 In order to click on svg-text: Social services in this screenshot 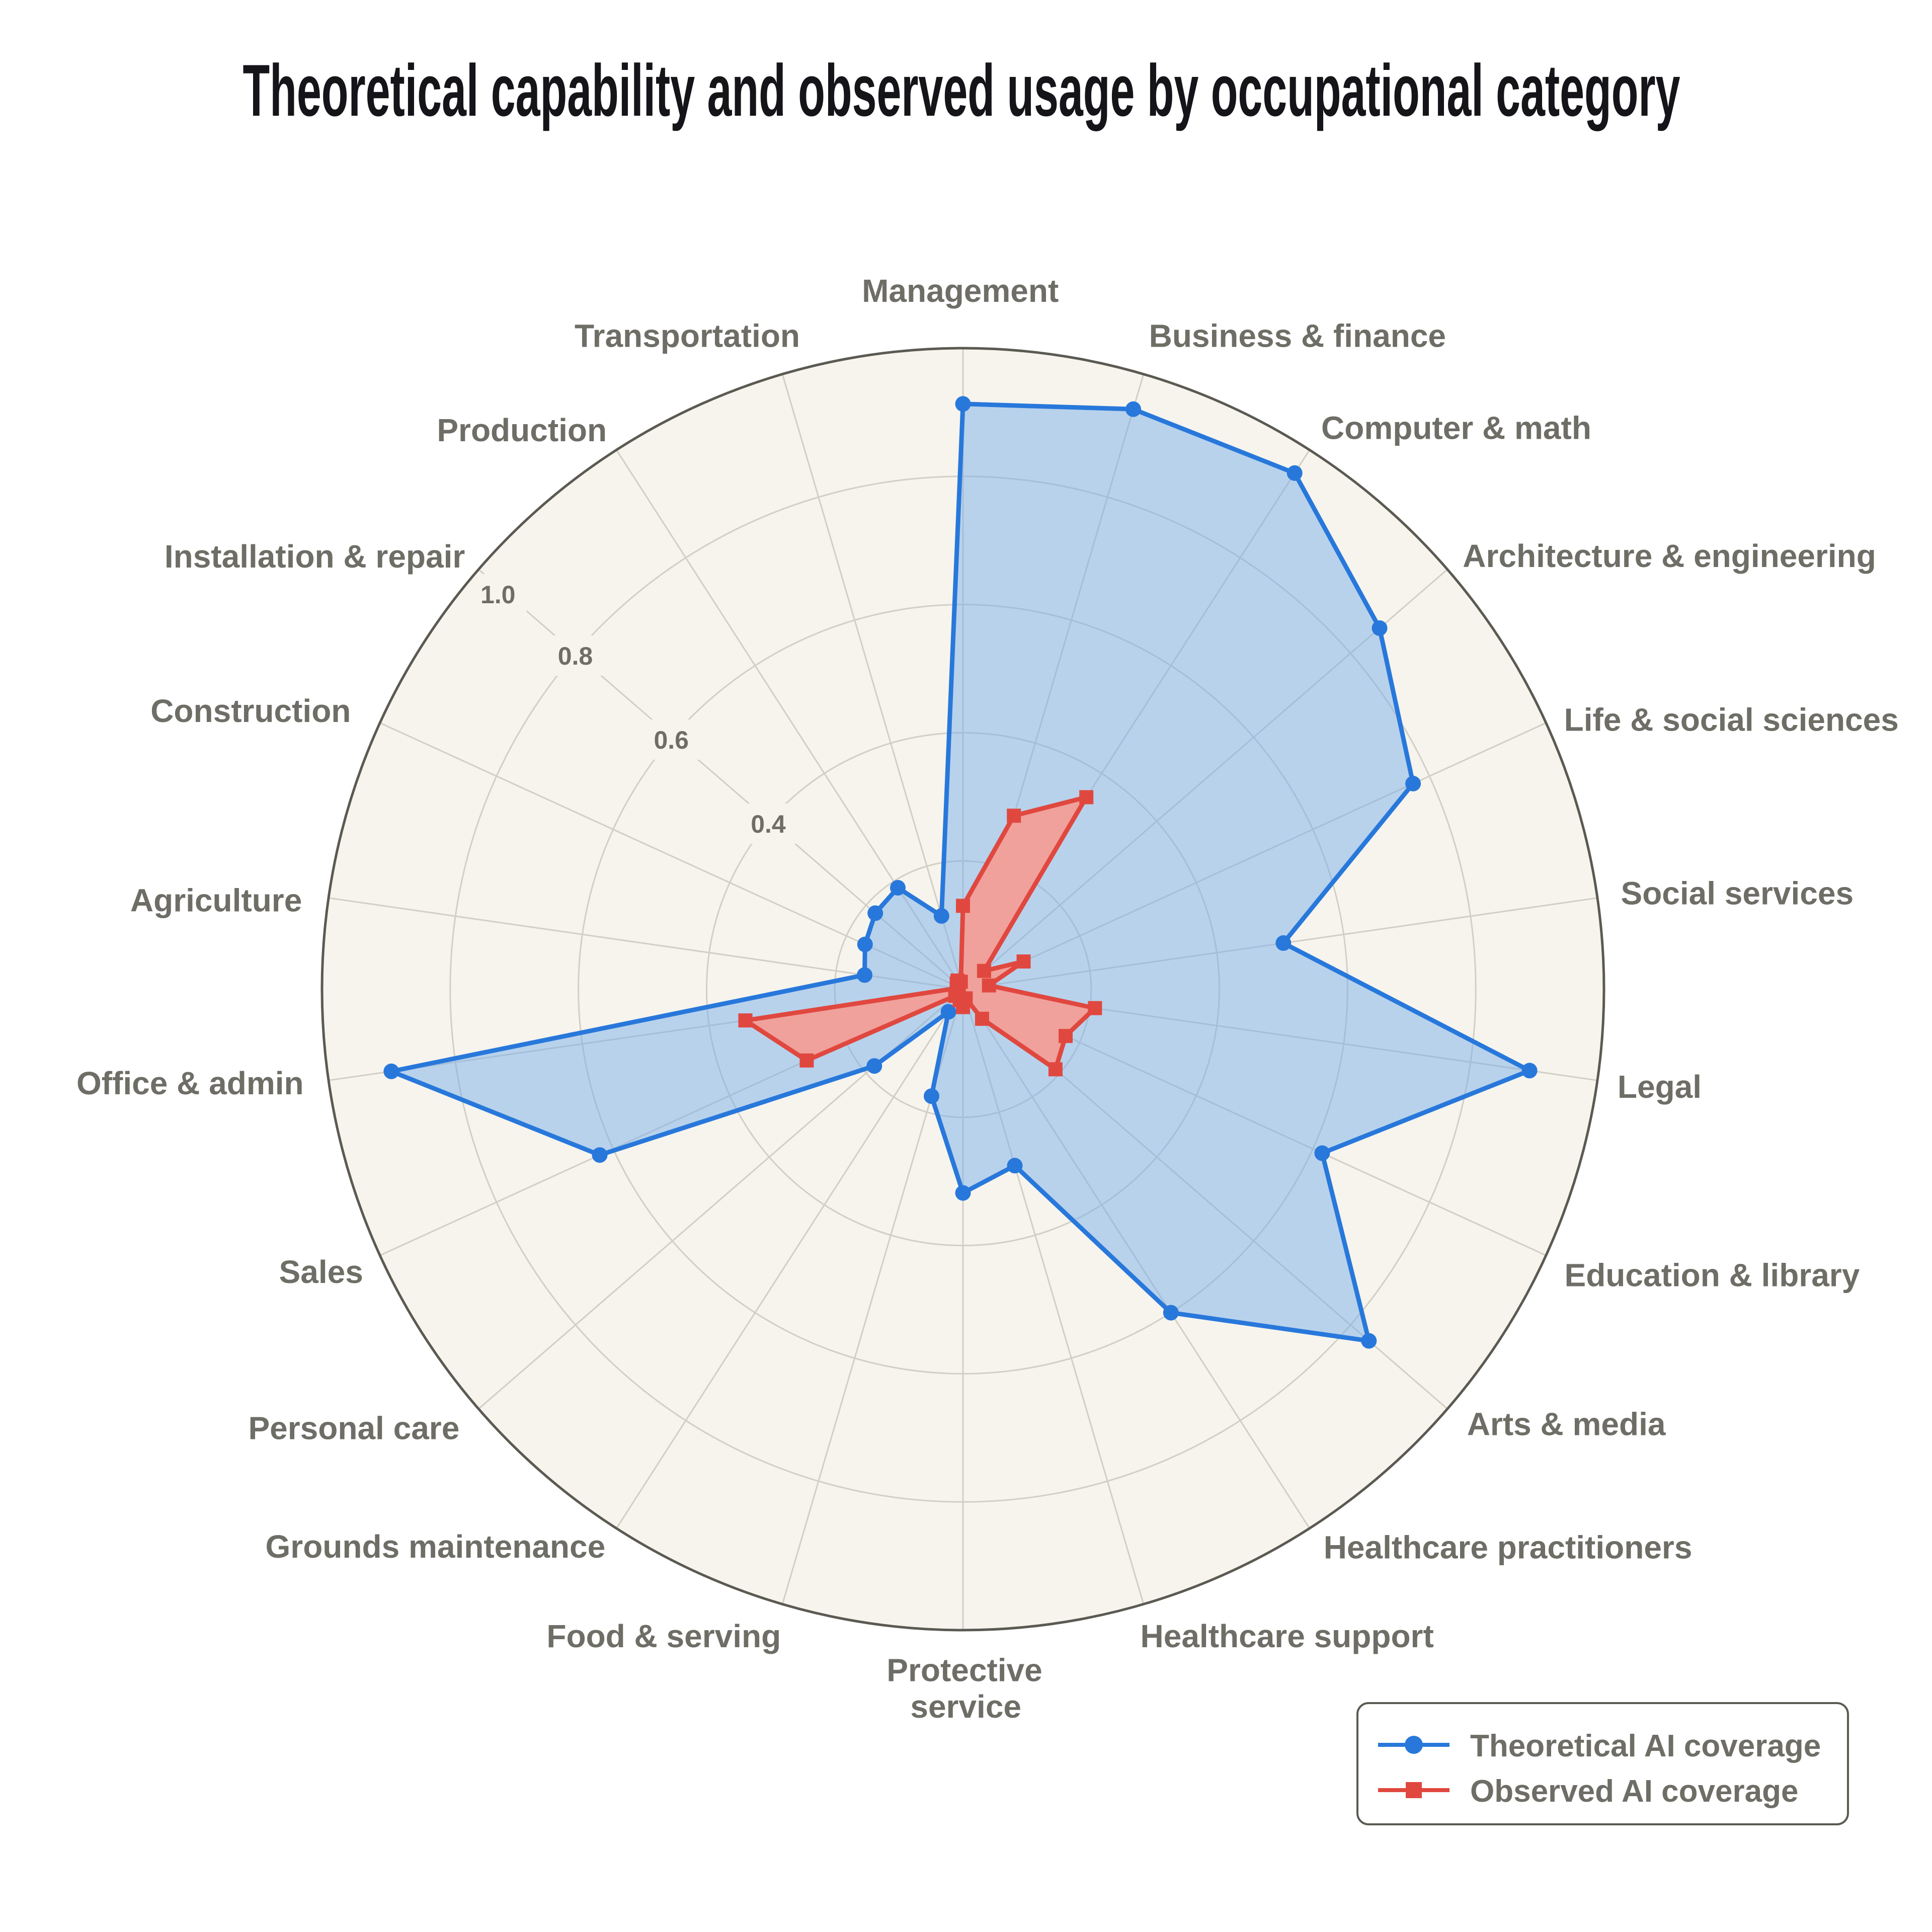, I will do `click(1737, 894)`.